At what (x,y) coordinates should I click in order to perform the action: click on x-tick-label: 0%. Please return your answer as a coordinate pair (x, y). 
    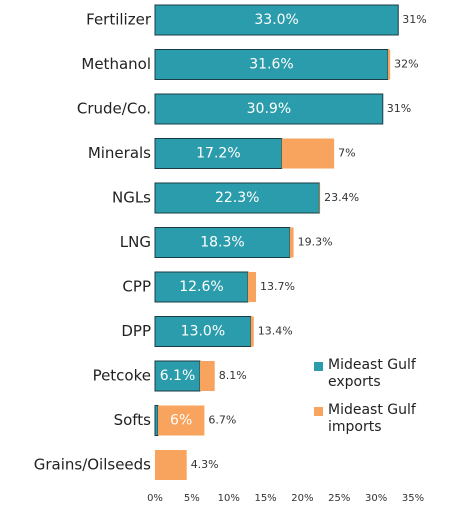
    Looking at the image, I should click on (155, 498).